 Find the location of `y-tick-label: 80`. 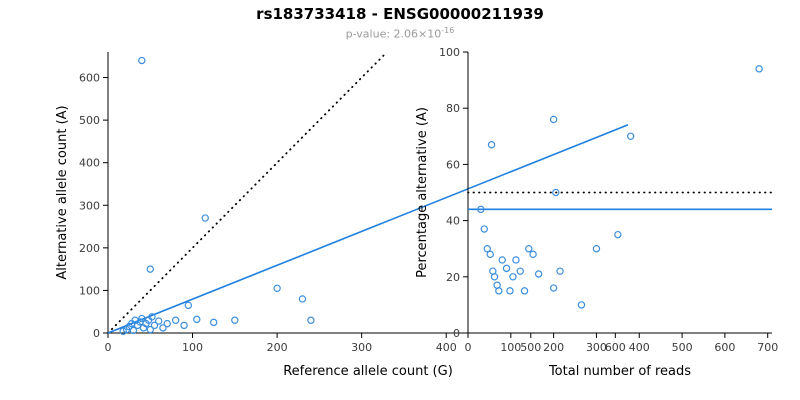

y-tick-label: 80 is located at coordinates (453, 108).